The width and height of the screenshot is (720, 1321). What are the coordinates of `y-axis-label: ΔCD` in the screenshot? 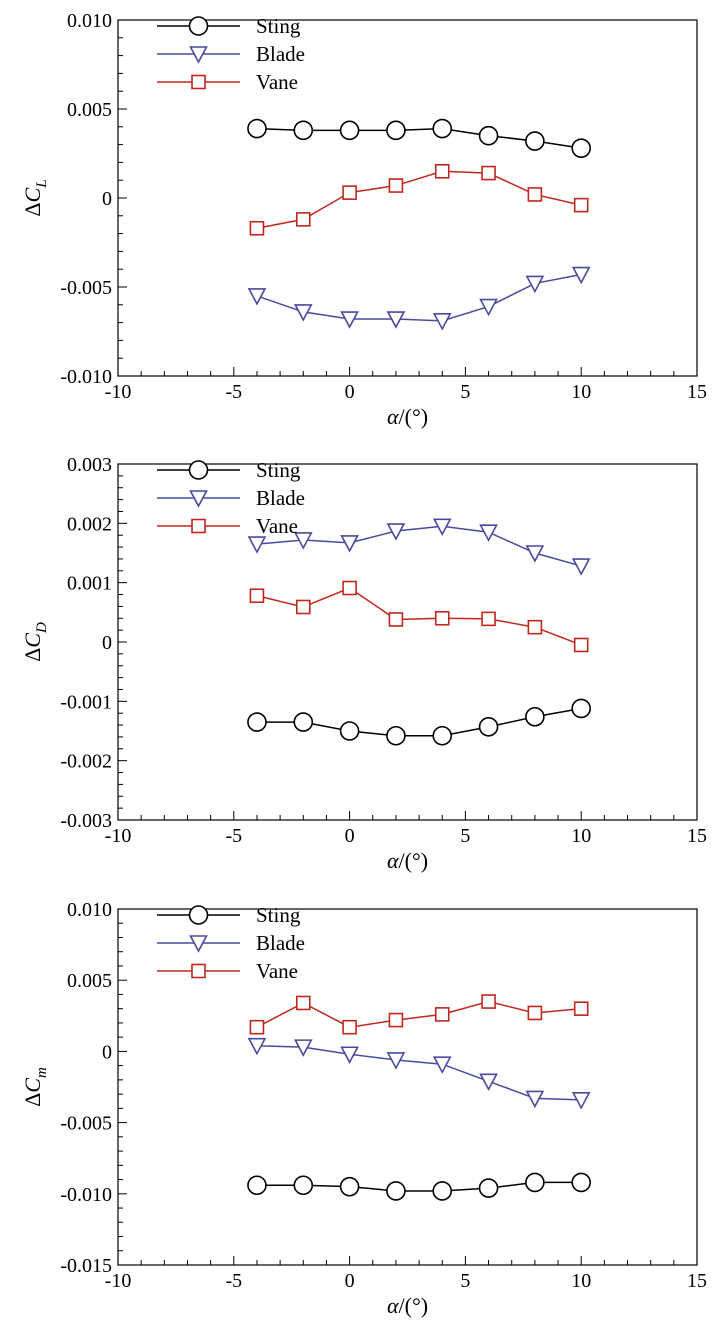 It's located at (35, 642).